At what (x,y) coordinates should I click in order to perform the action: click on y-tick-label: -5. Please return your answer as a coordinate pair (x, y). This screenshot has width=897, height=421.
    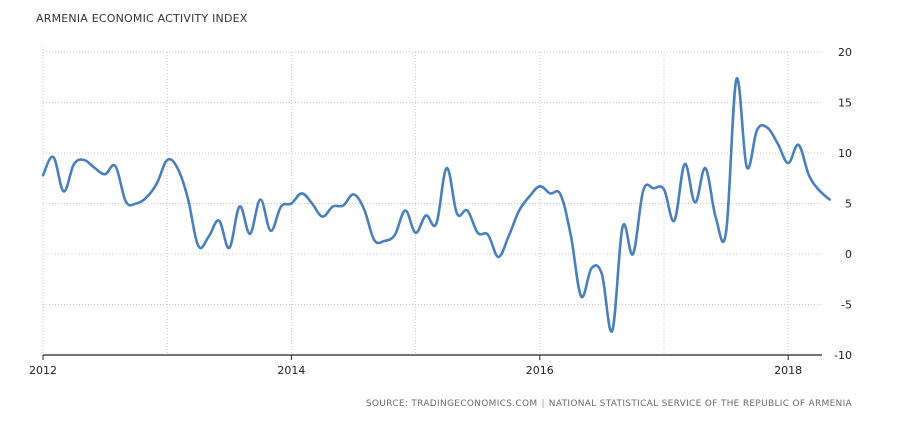
    Looking at the image, I should click on (846, 305).